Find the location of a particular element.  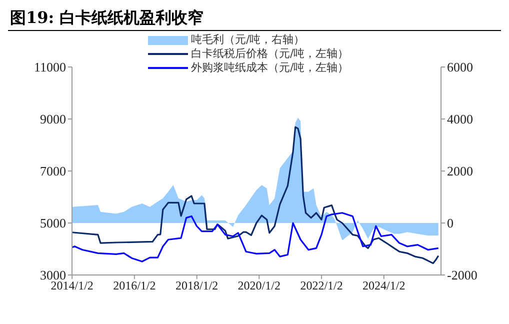

y-tick-label: 11000 is located at coordinates (50, 67).